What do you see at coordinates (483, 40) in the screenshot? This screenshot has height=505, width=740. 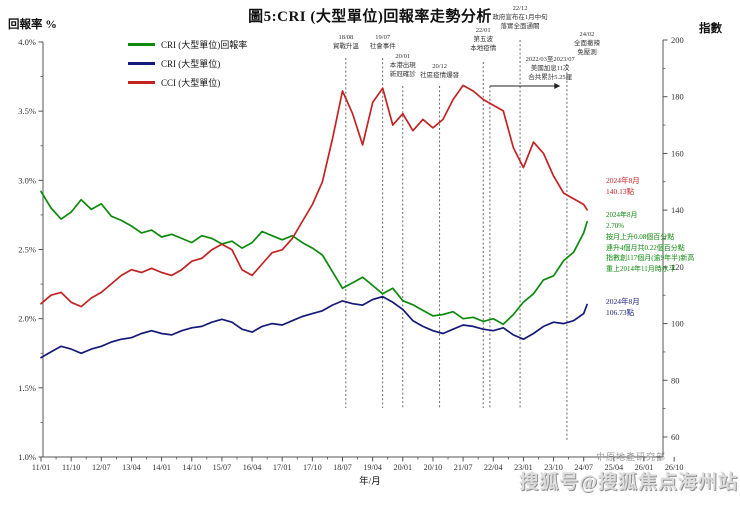 I see `event-annotation: 22/01 第五波 本地疫情` at bounding box center [483, 40].